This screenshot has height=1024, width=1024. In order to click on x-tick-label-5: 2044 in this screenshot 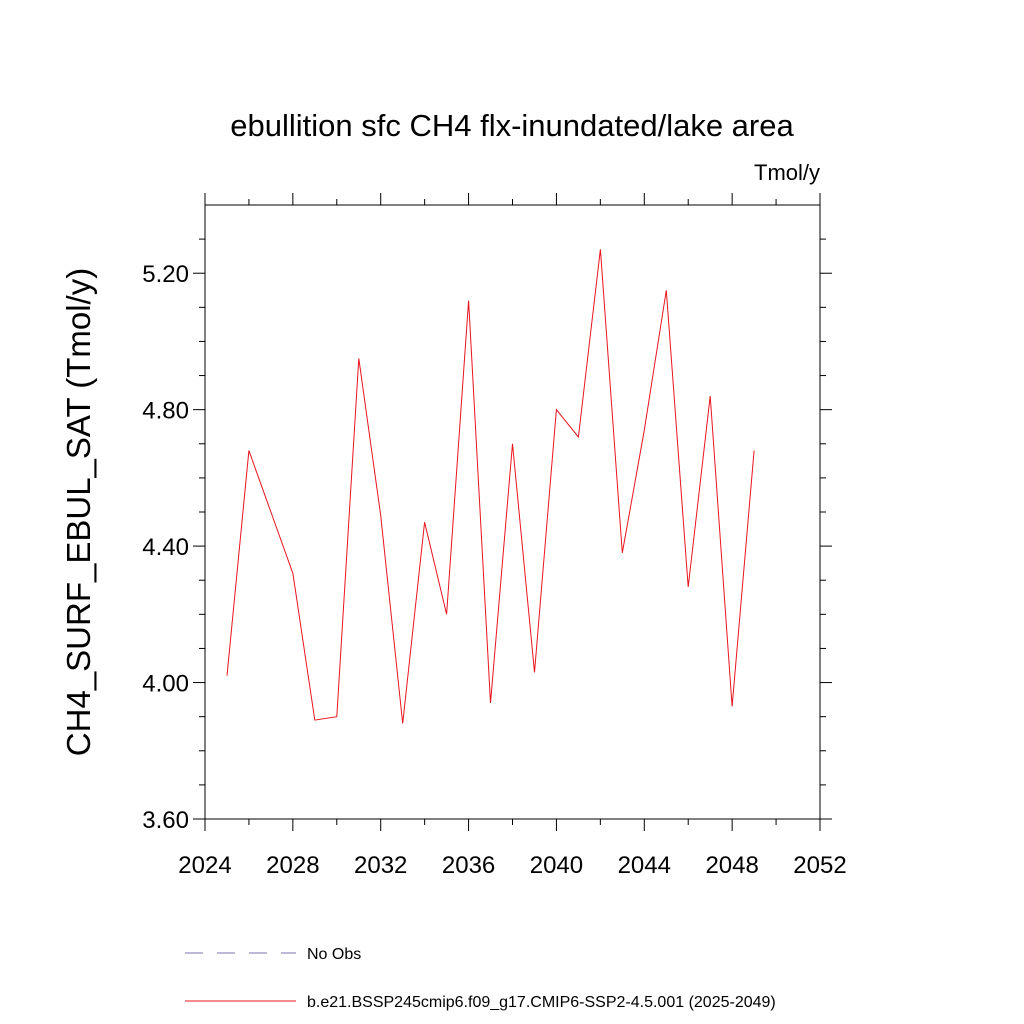, I will do `click(644, 865)`.